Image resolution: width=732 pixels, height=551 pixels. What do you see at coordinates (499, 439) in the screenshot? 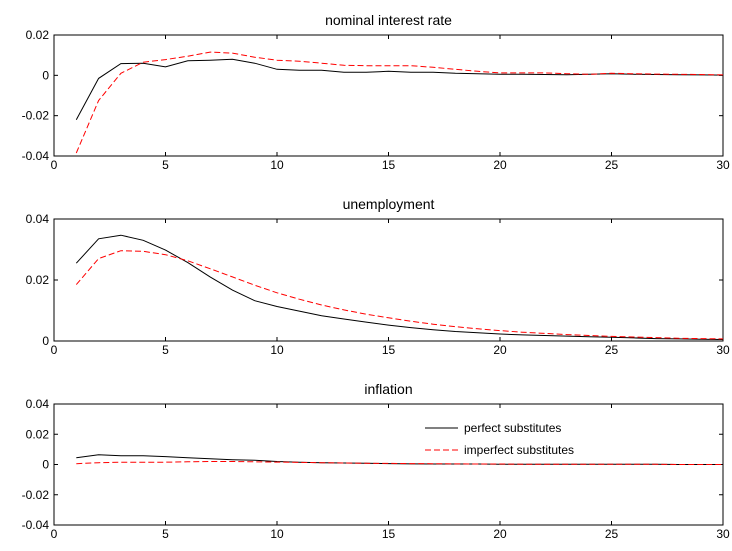
I see `legend: perfect substitutes imperfect substitutes` at bounding box center [499, 439].